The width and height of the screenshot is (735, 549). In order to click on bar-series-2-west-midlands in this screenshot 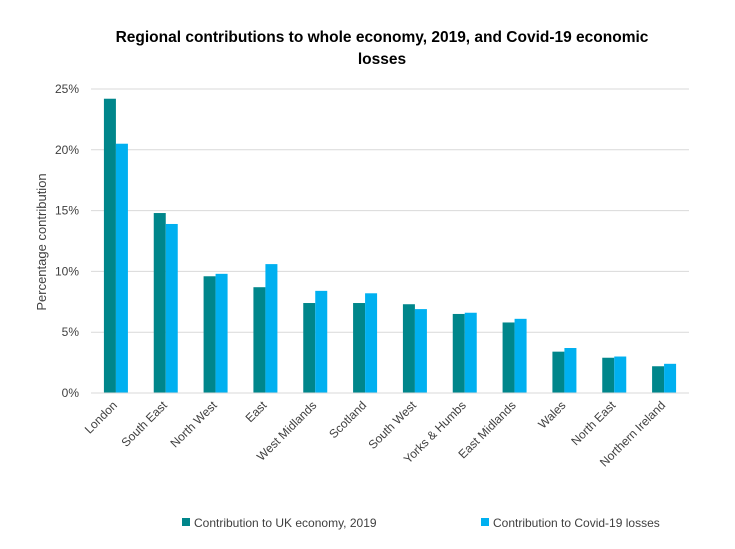, I will do `click(321, 341)`.